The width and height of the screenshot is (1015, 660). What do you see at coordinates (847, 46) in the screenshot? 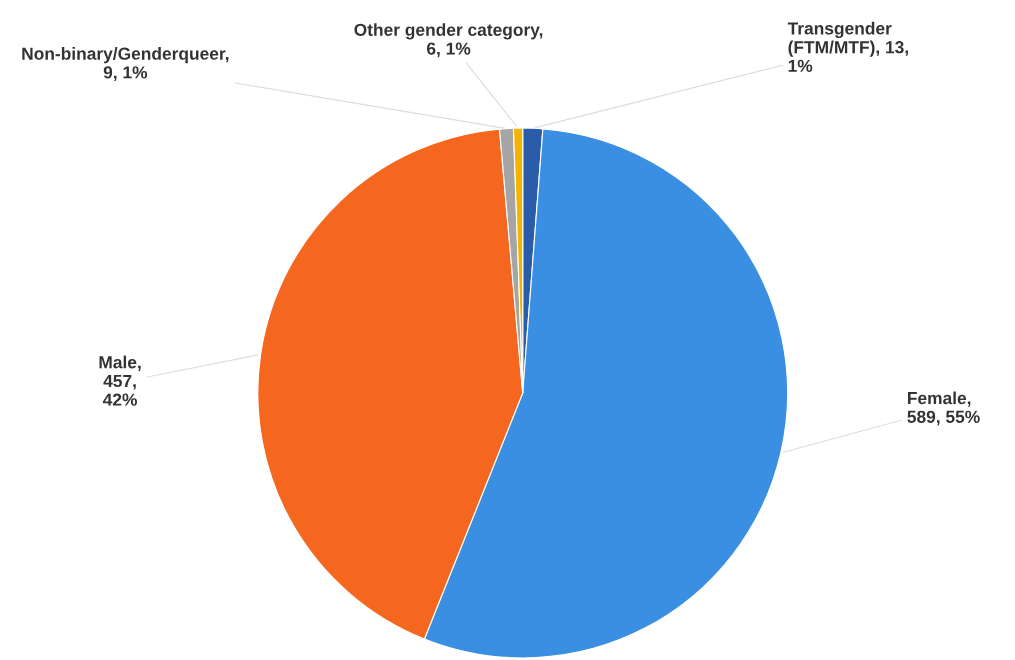
I see `slice-label: Transgender (FTM/MTF), 13, 1%` at bounding box center [847, 46].